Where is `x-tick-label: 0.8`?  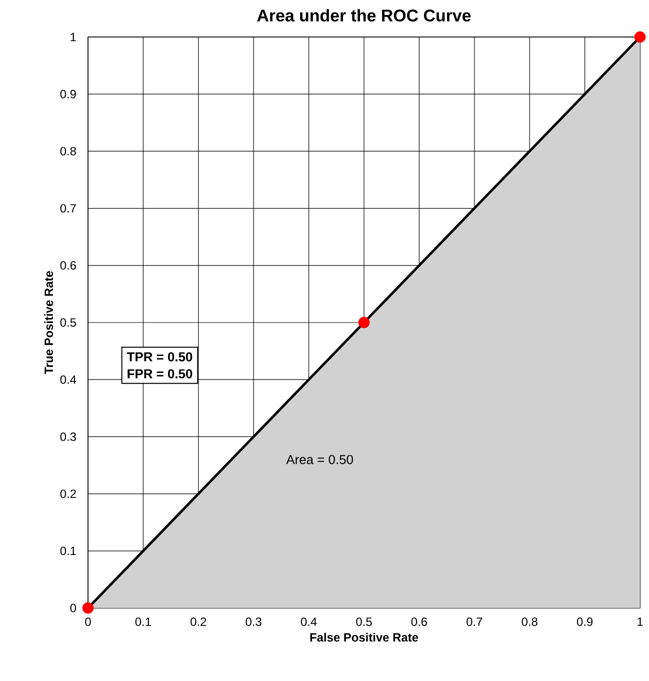 x-tick-label: 0.8 is located at coordinates (530, 622).